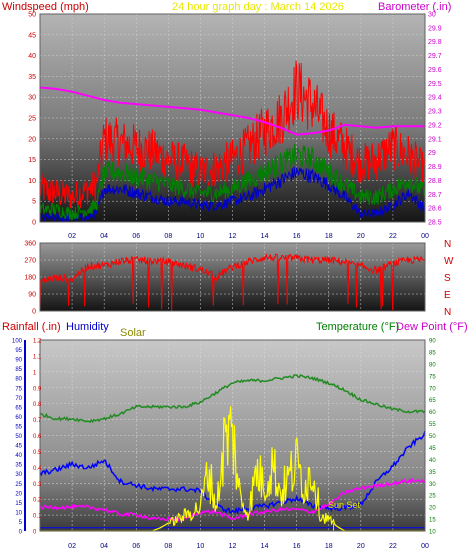  I want to click on humidity-series, so click(232, 472).